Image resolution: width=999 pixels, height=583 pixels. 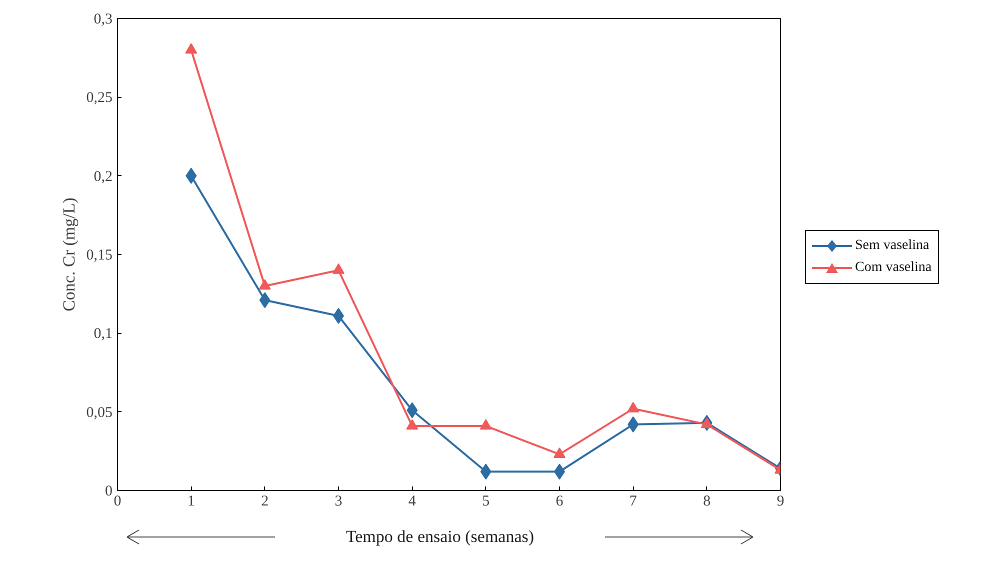 What do you see at coordinates (68, 255) in the screenshot?
I see `y-axis-title: Conc. Cr (mg/L)` at bounding box center [68, 255].